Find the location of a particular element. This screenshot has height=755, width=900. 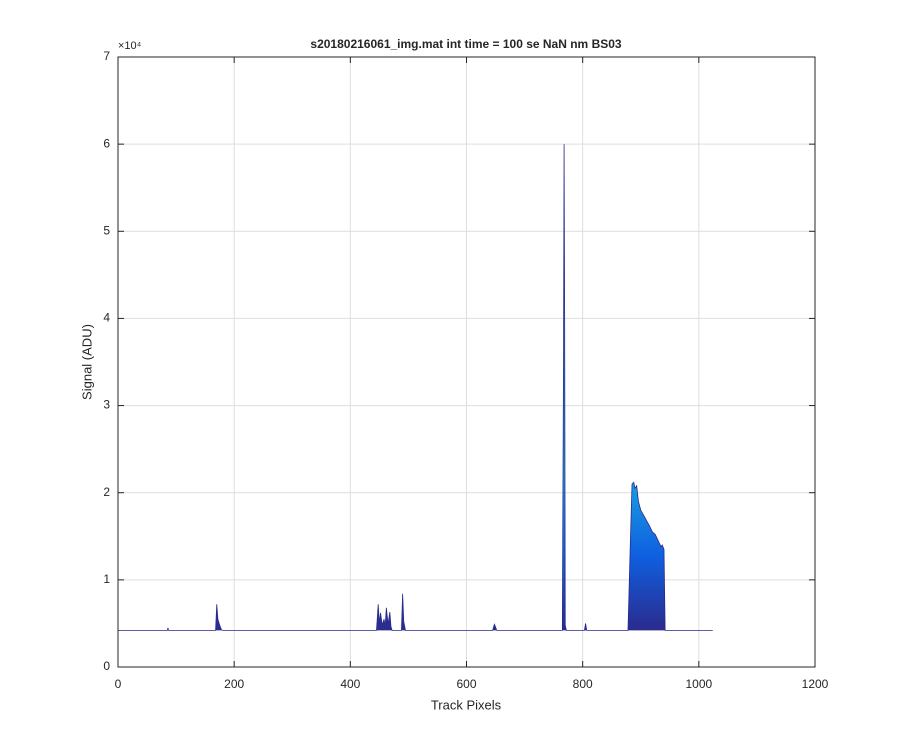

x-tick-label: 1000 is located at coordinates (698, 684).